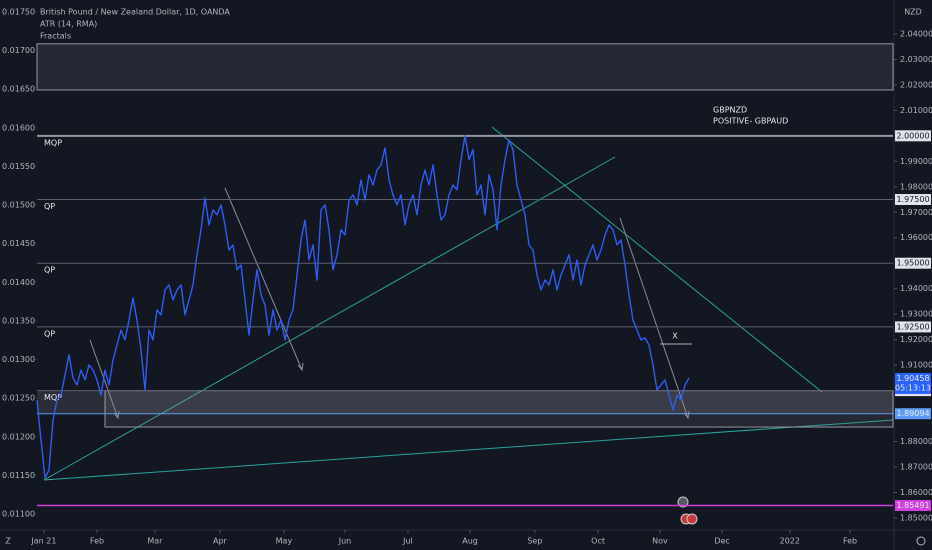 The height and width of the screenshot is (550, 932). Describe the element at coordinates (18, 243) in the screenshot. I see `y-tick-label: 0.01450` at that location.